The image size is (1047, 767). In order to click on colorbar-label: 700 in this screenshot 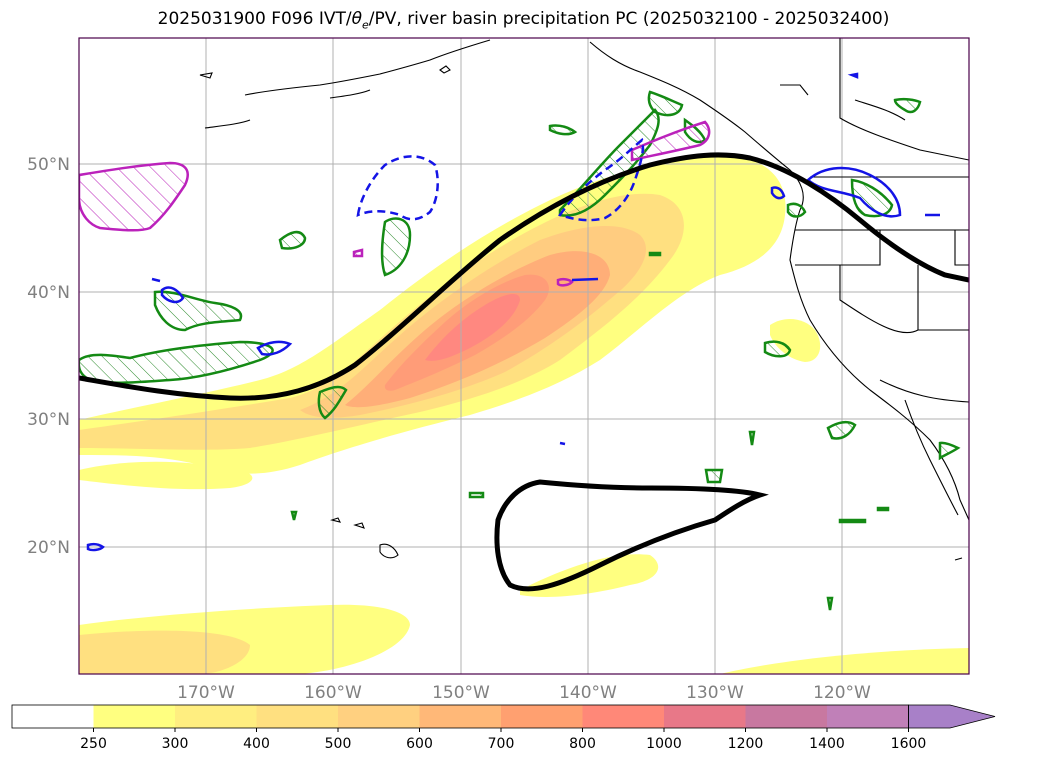, I will do `click(501, 744)`.